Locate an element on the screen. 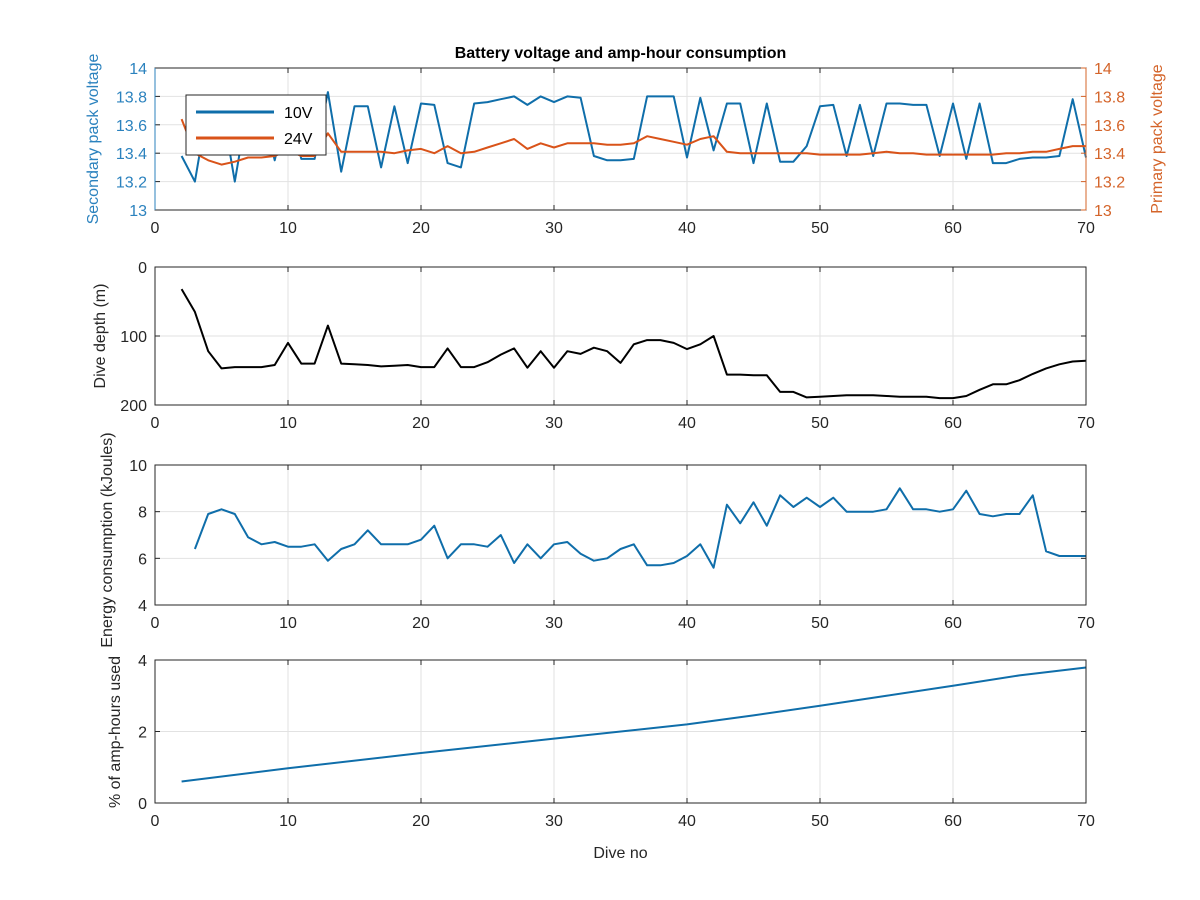 This screenshot has height=900, width=1200. chart-title: Battery voltage and amp-hour consumption is located at coordinates (621, 53).